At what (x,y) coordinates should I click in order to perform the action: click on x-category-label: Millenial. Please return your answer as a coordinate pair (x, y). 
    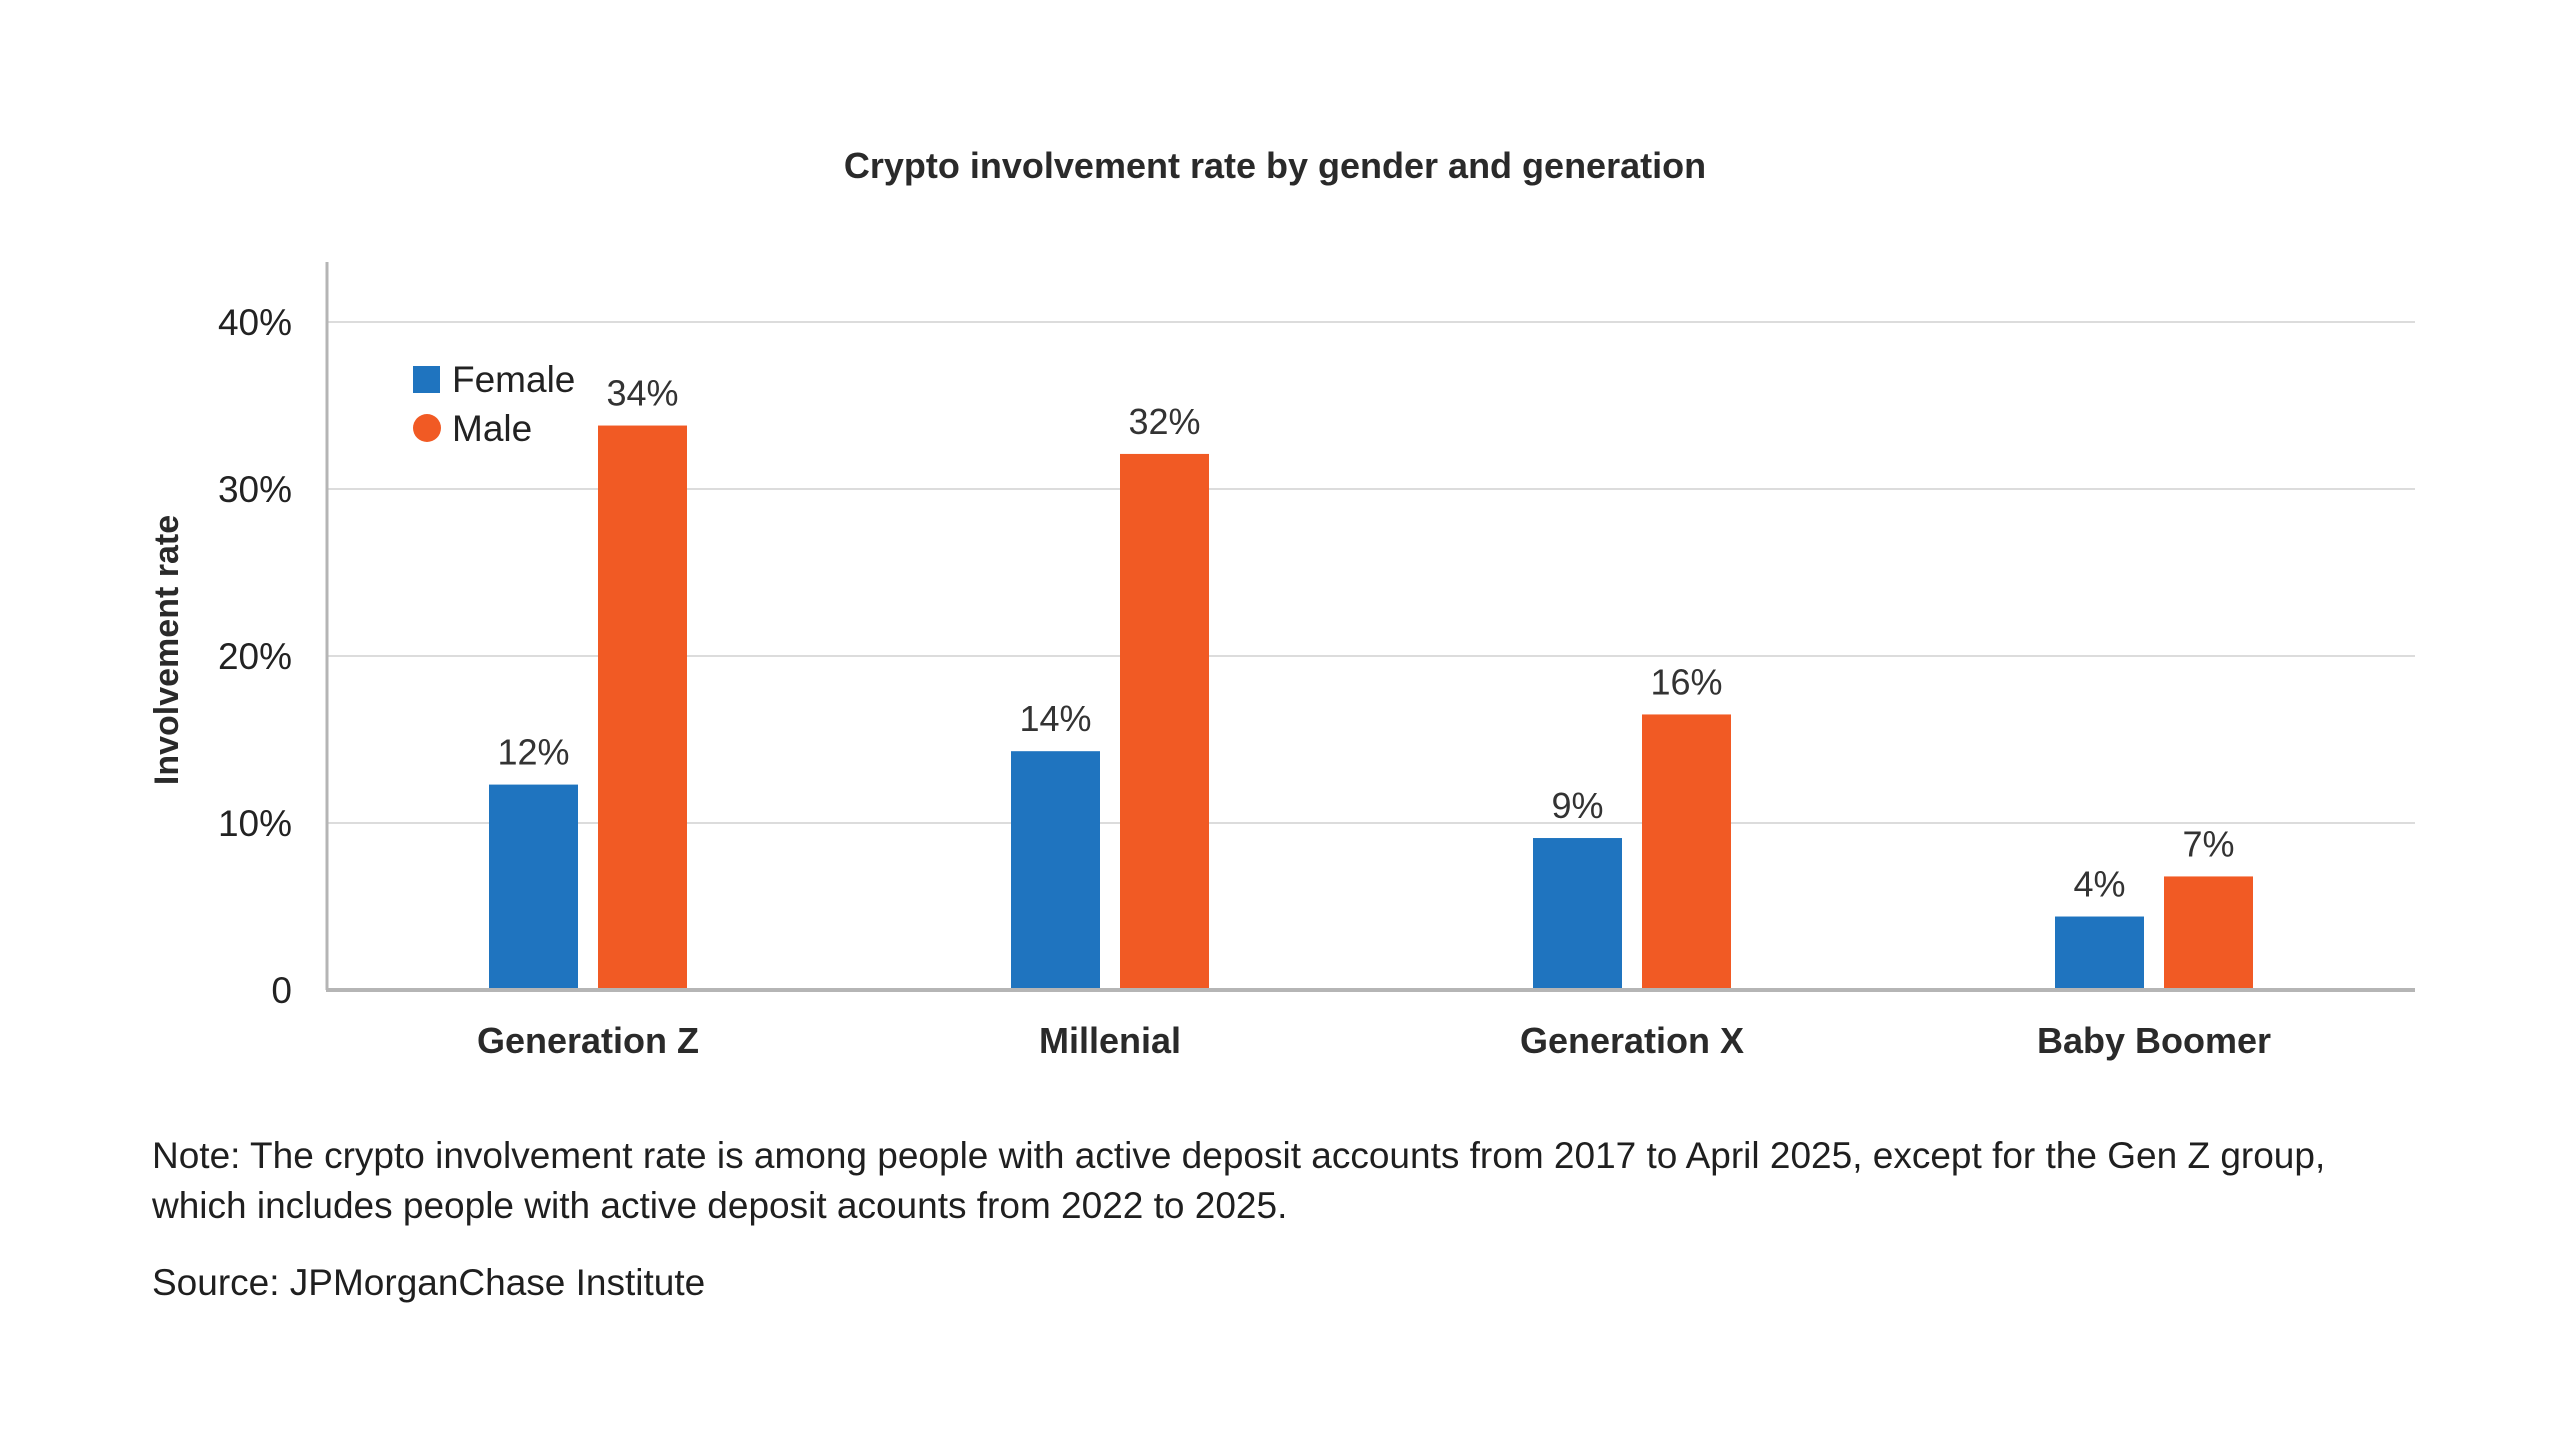
    Looking at the image, I should click on (1110, 1040).